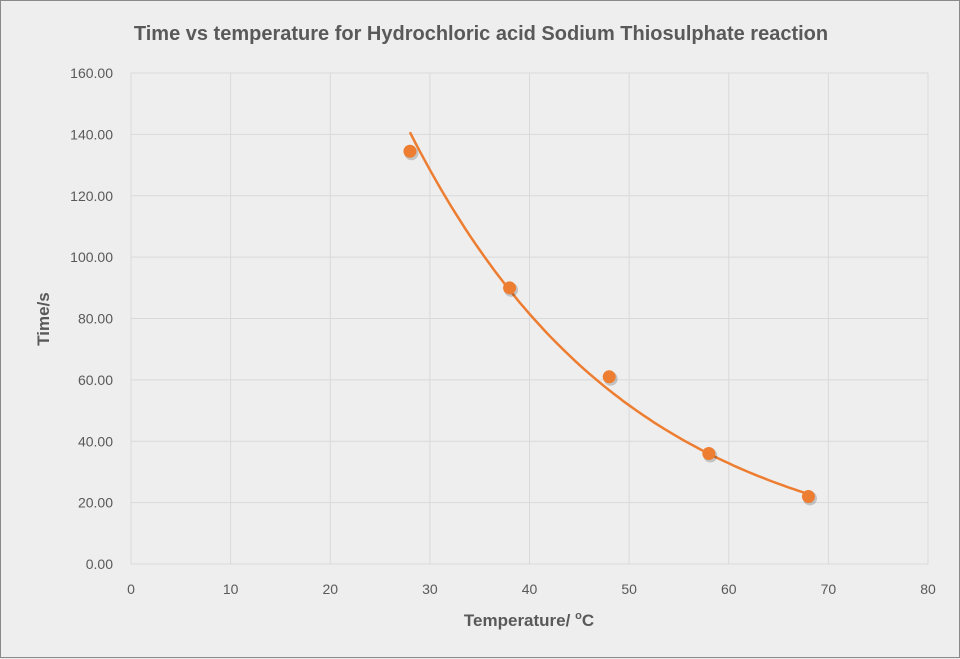 The image size is (960, 659). What do you see at coordinates (629, 589) in the screenshot?
I see `x-tick-label: 50` at bounding box center [629, 589].